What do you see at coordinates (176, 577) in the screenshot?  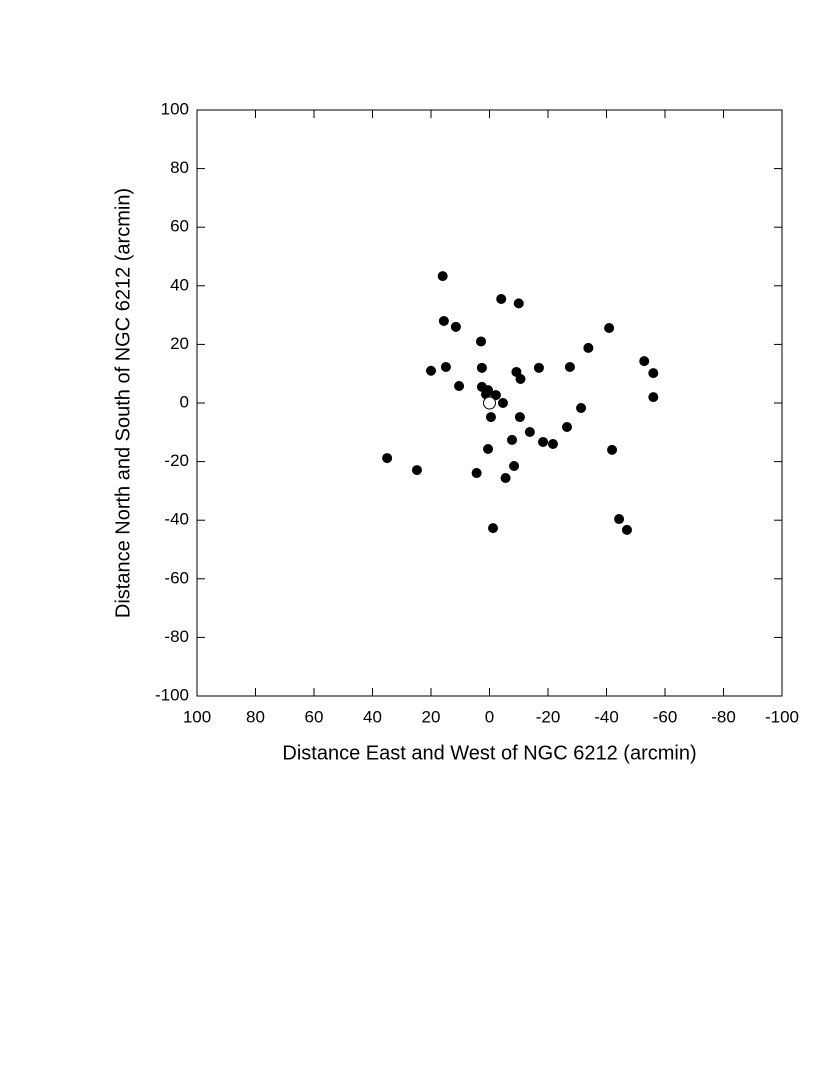 I see `y-tick-label: -60` at bounding box center [176, 577].